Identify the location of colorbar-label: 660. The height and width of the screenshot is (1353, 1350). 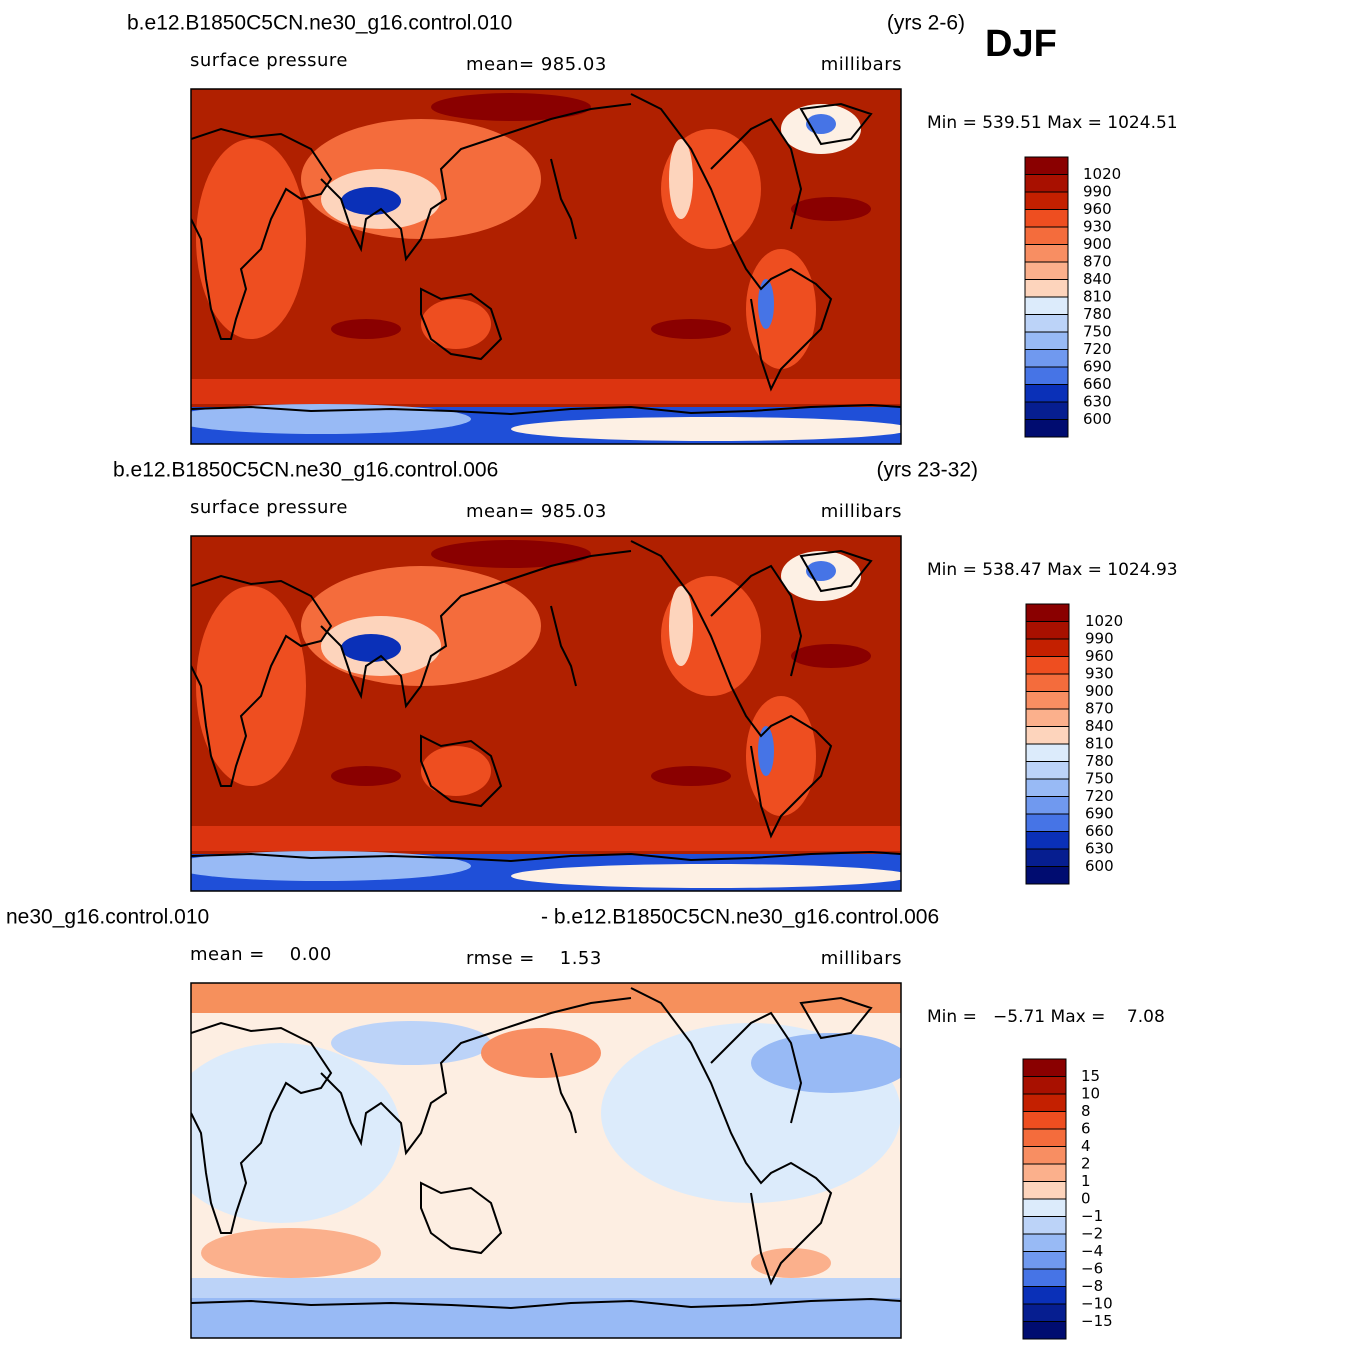
(1099, 831).